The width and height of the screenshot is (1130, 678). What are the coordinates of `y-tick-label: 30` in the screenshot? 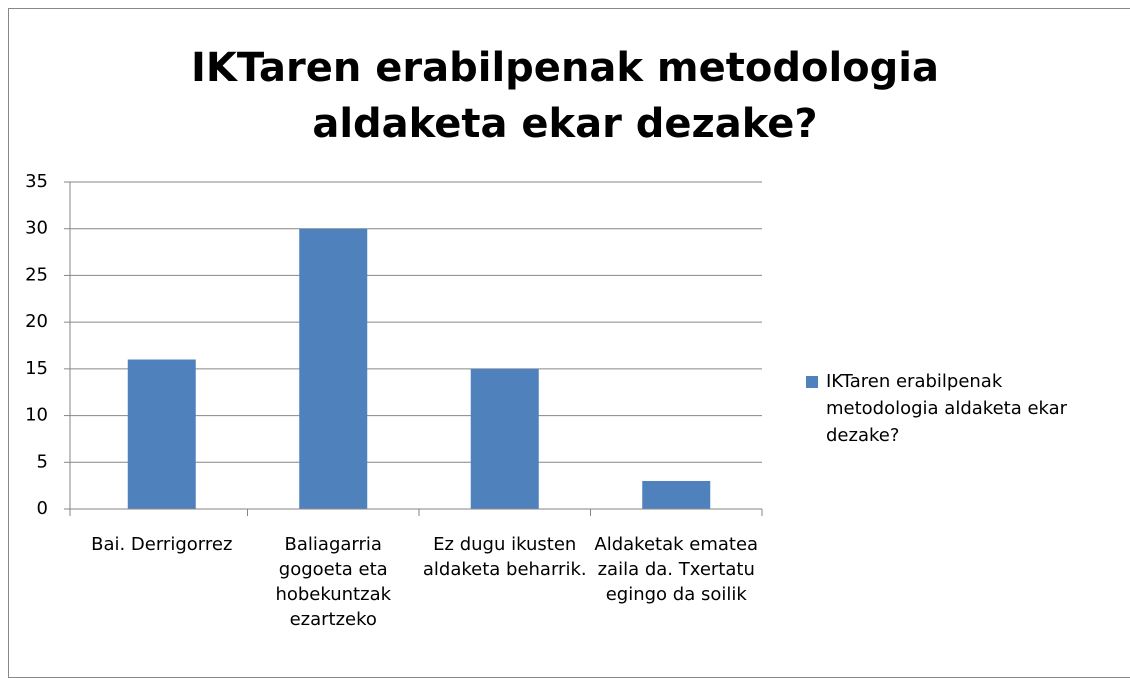 It's located at (36, 228).